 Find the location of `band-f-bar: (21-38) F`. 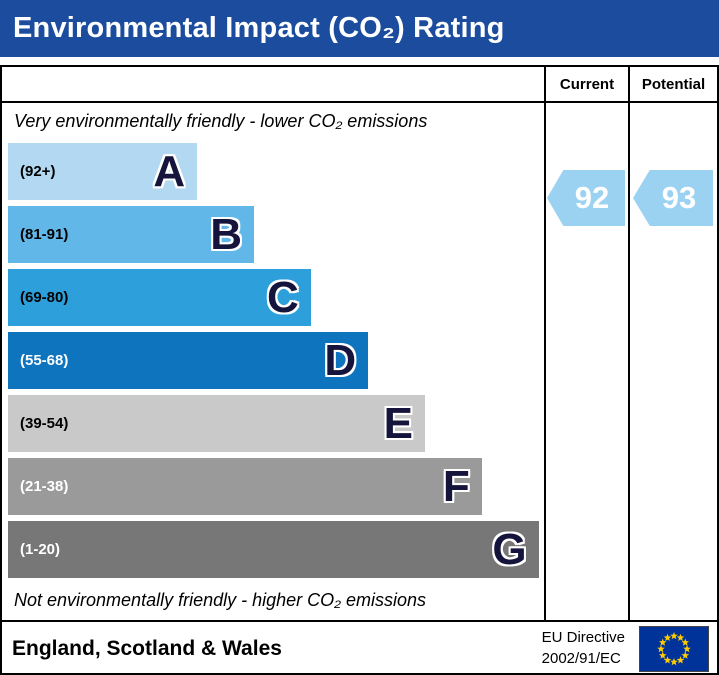

band-f-bar: (21-38) F is located at coordinates (245, 486).